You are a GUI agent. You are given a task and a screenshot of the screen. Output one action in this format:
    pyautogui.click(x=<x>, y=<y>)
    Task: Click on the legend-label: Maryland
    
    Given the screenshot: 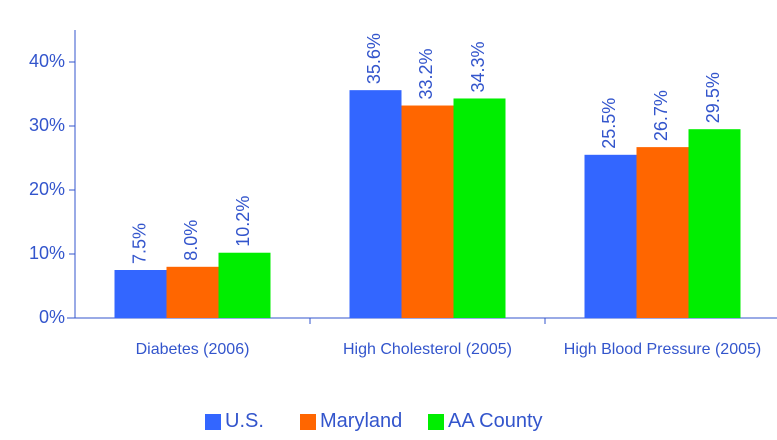 What is the action you would take?
    pyautogui.click(x=361, y=421)
    